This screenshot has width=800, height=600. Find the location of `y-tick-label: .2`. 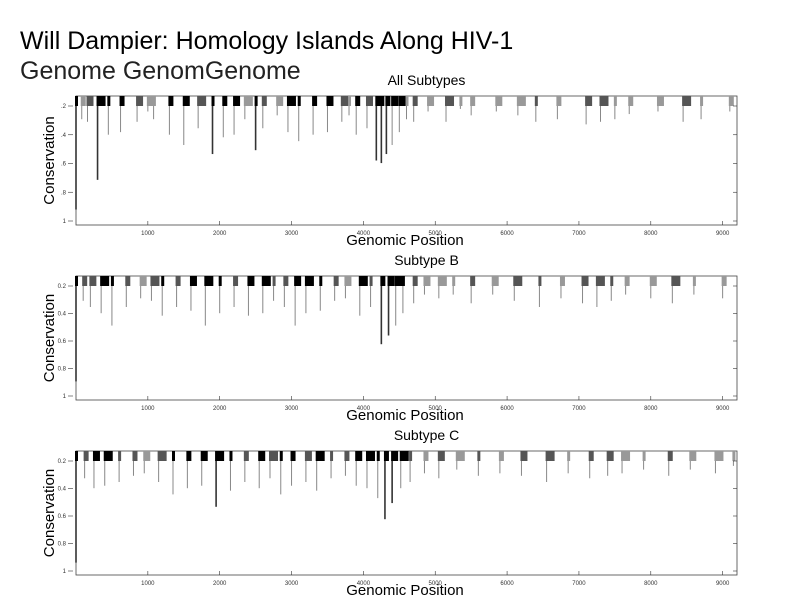

y-tick-label: .2 is located at coordinates (64, 107).